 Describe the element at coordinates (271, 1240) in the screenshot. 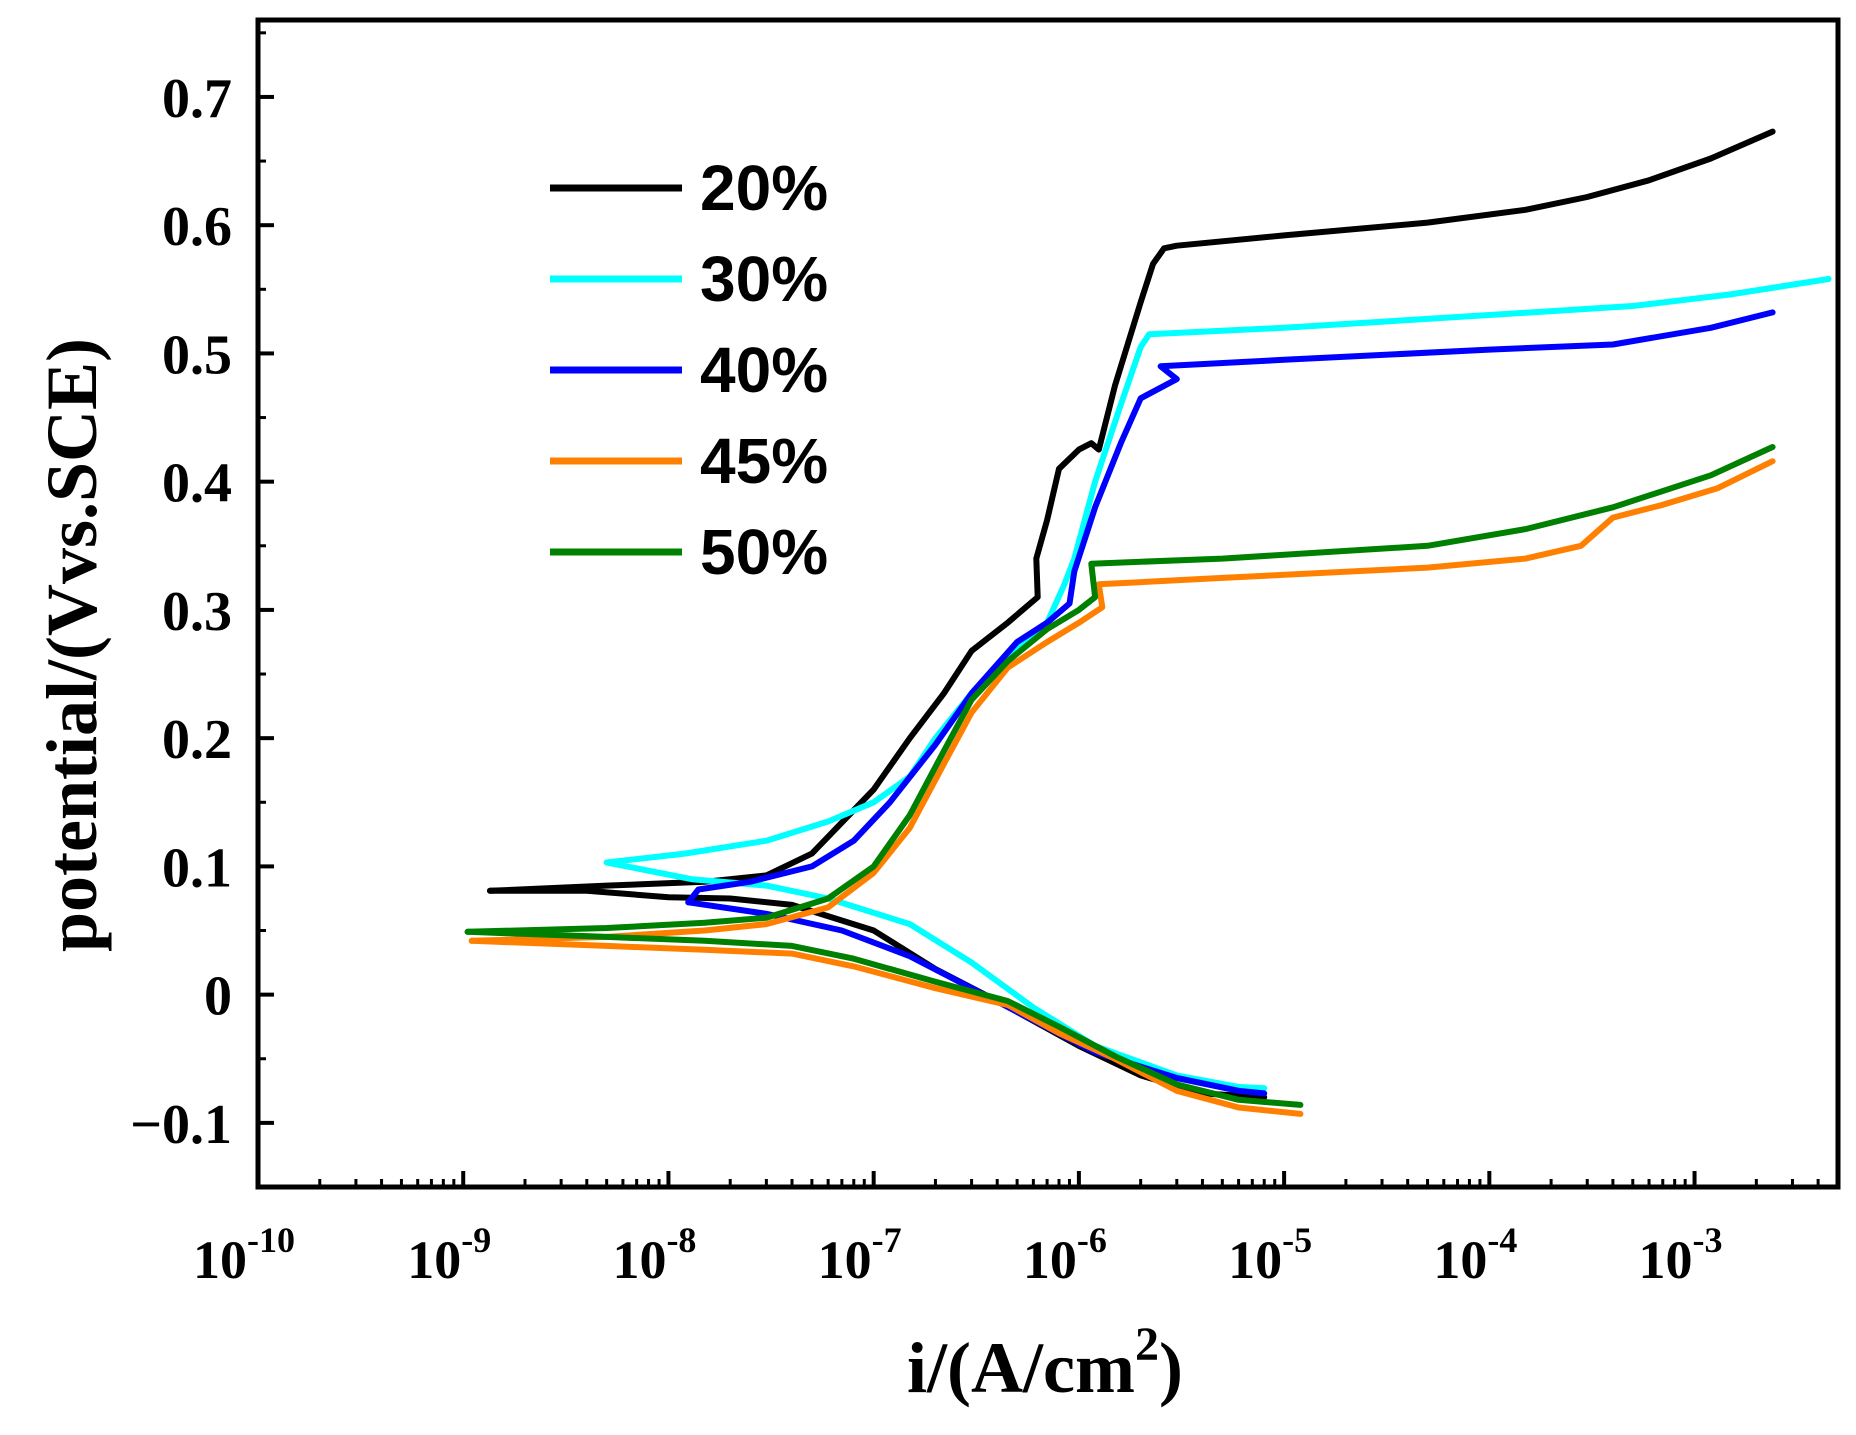

I see `x-tick-label-exponent: -10` at that location.